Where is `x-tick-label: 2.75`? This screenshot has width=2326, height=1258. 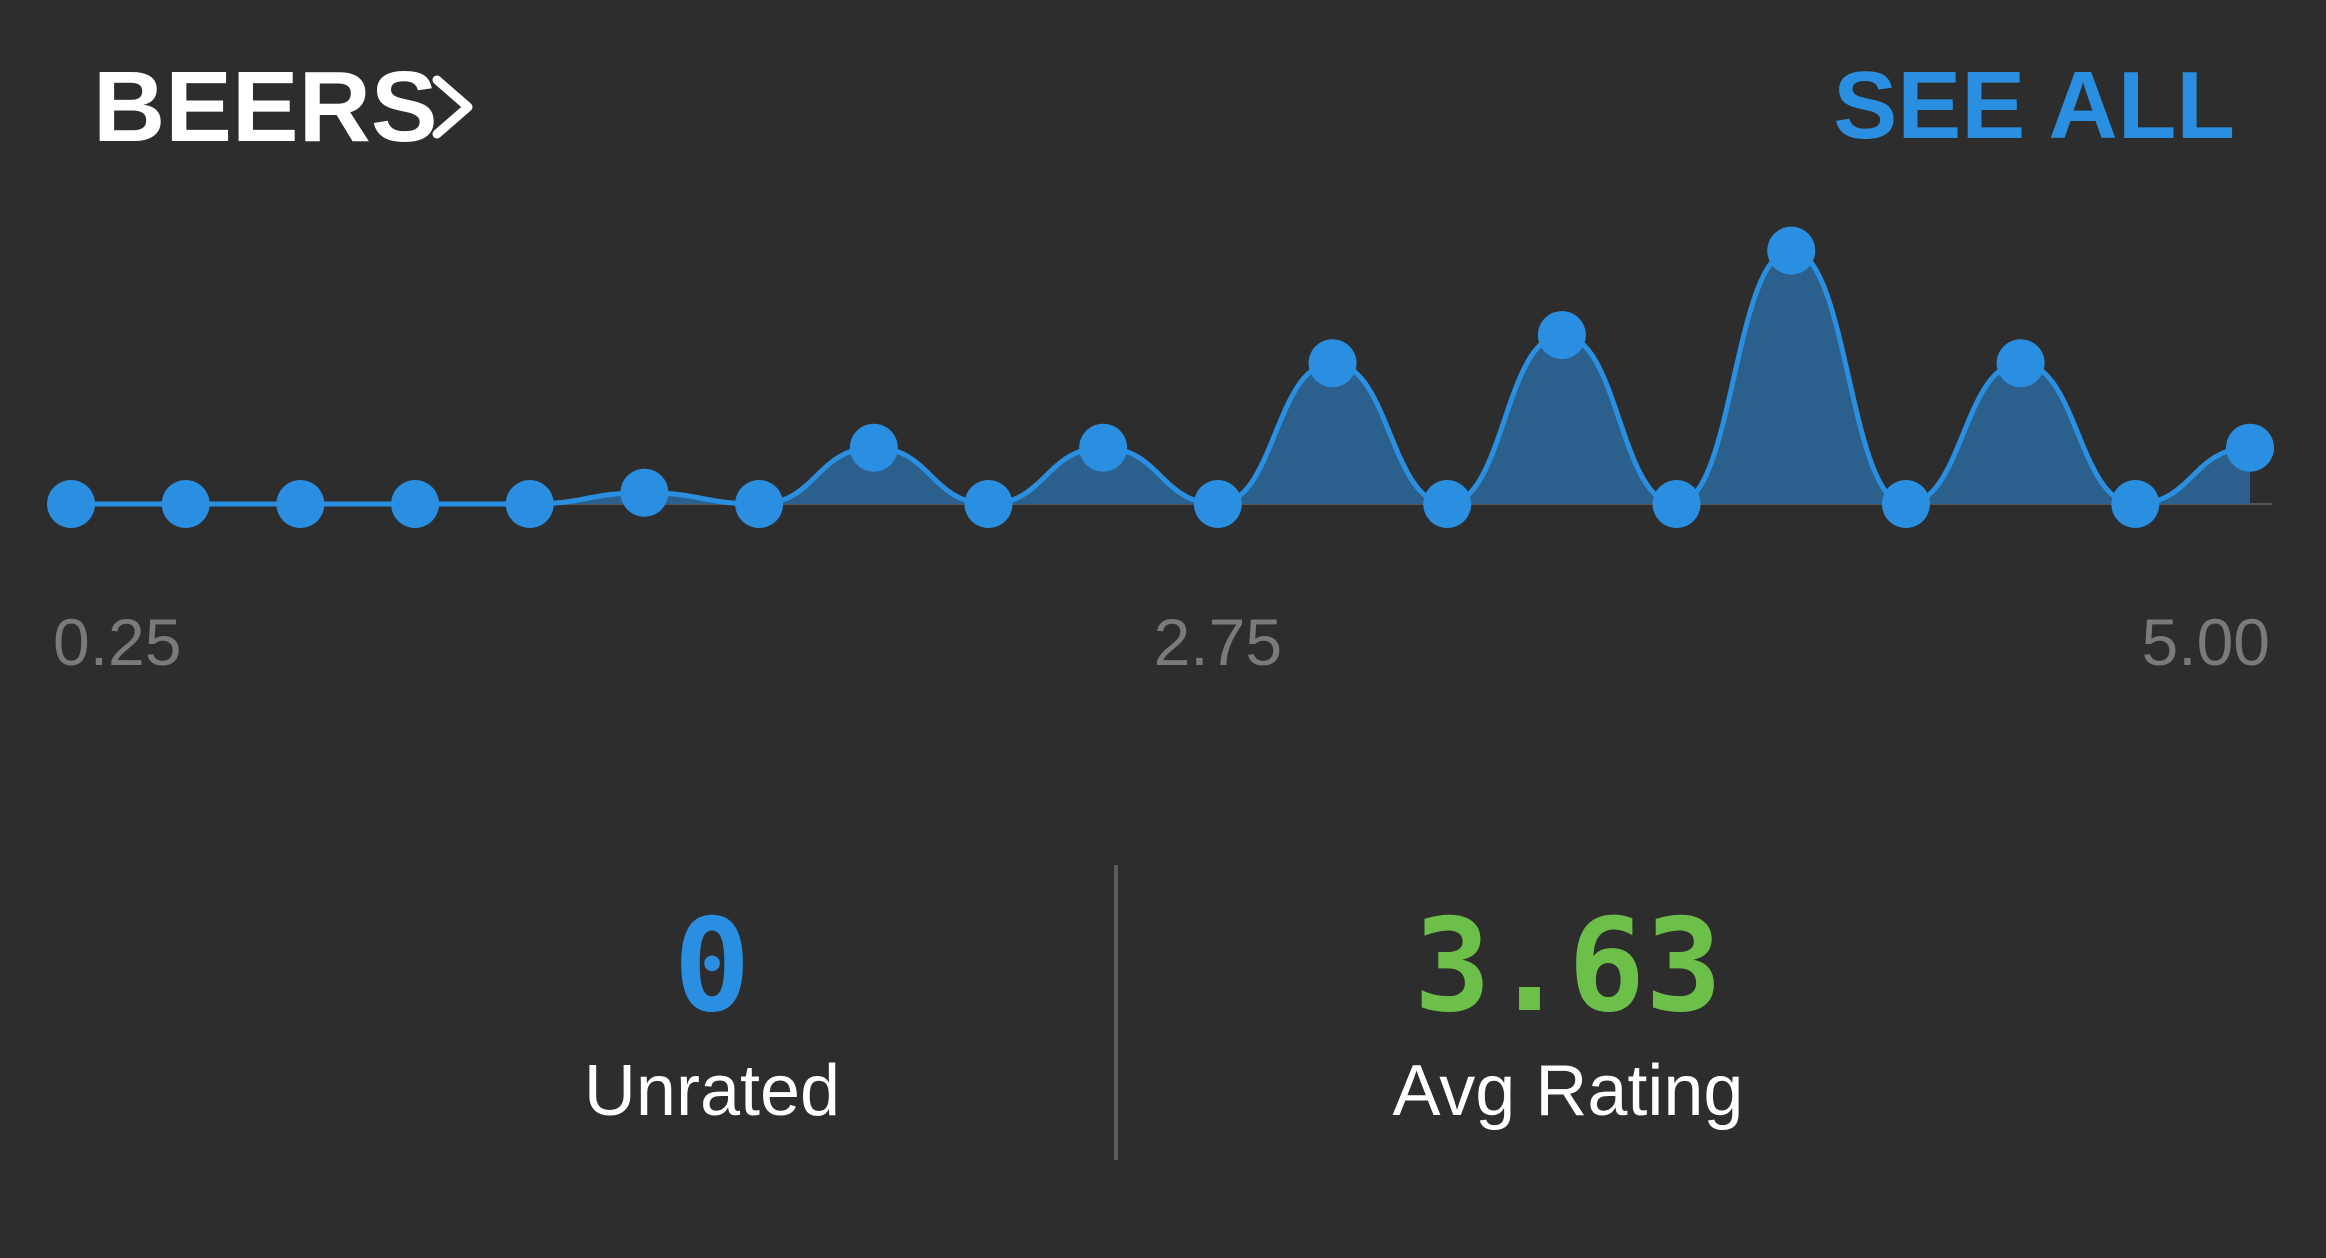 x-tick-label: 2.75 is located at coordinates (1218, 642).